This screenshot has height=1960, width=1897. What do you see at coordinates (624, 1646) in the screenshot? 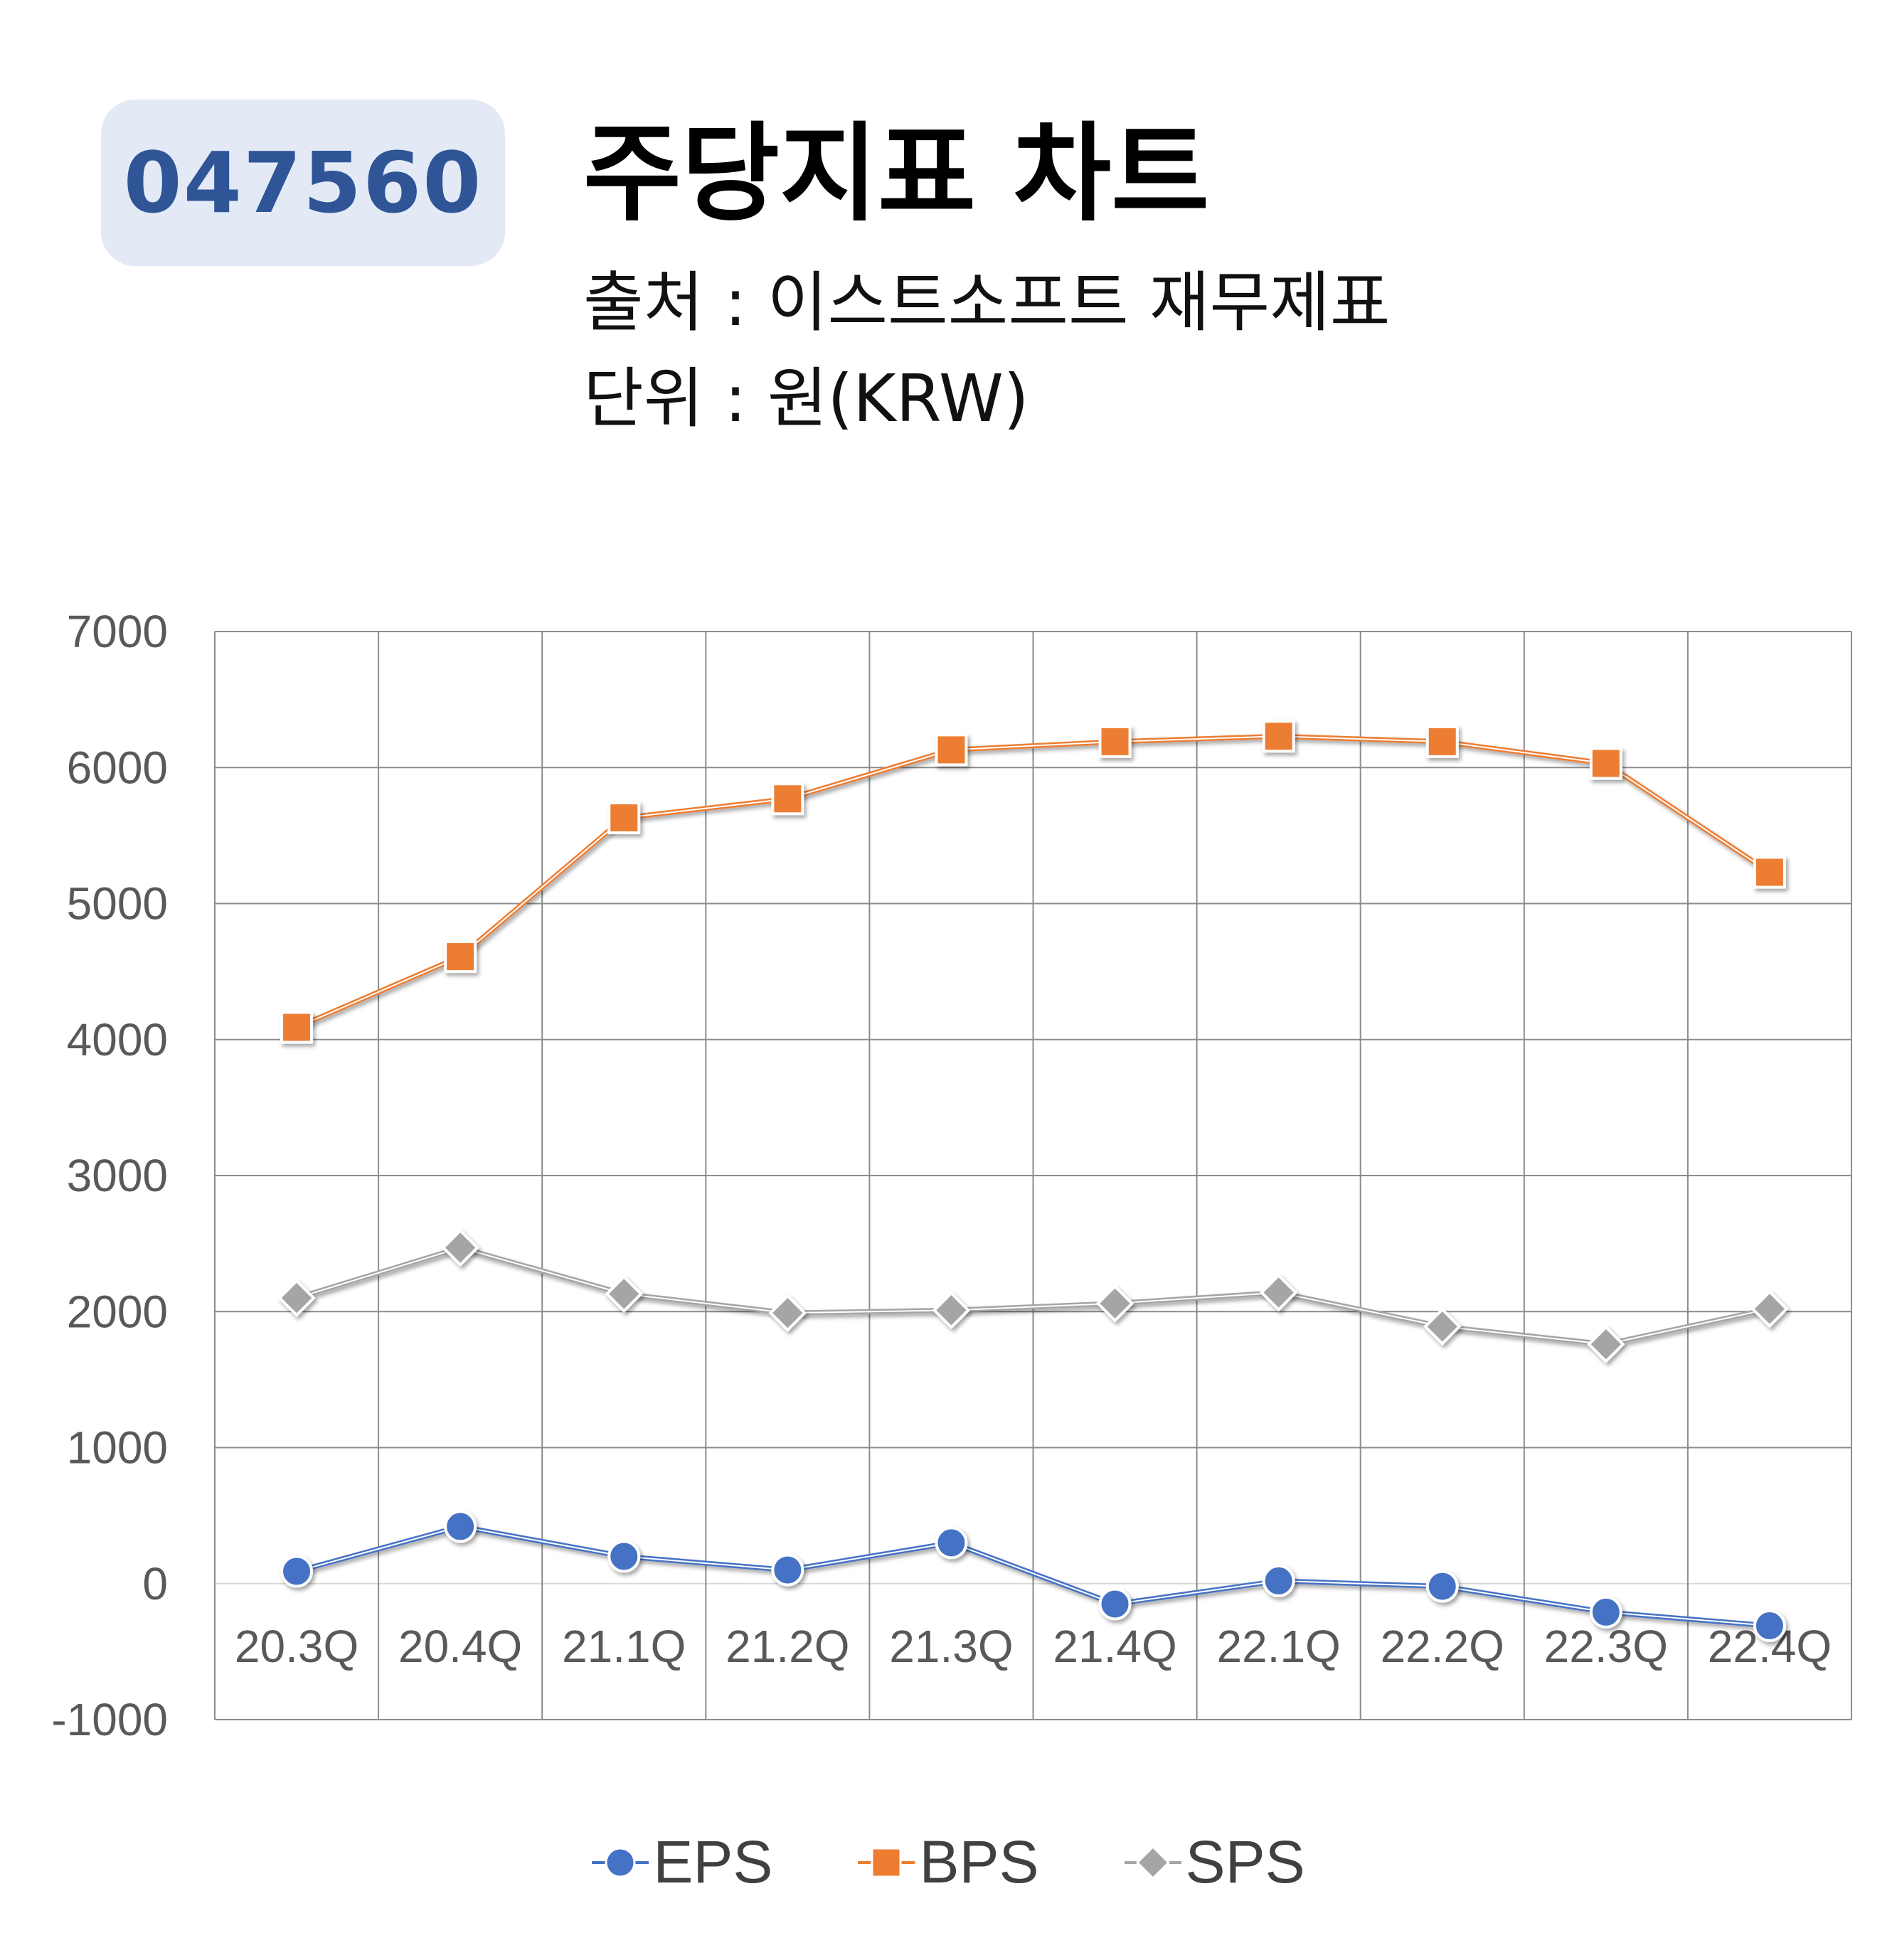
I see `x-tick-label: 21.1Q` at bounding box center [624, 1646].